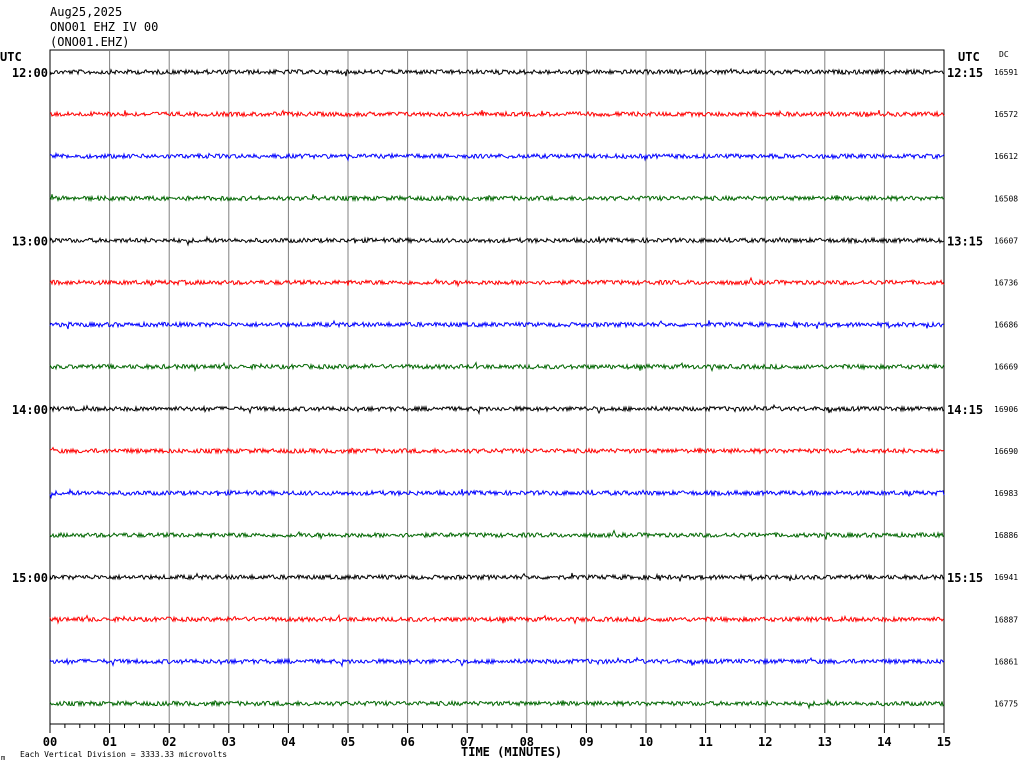 The width and height of the screenshot is (1024, 768). I want to click on left-time-label: 12:00, so click(30, 73).